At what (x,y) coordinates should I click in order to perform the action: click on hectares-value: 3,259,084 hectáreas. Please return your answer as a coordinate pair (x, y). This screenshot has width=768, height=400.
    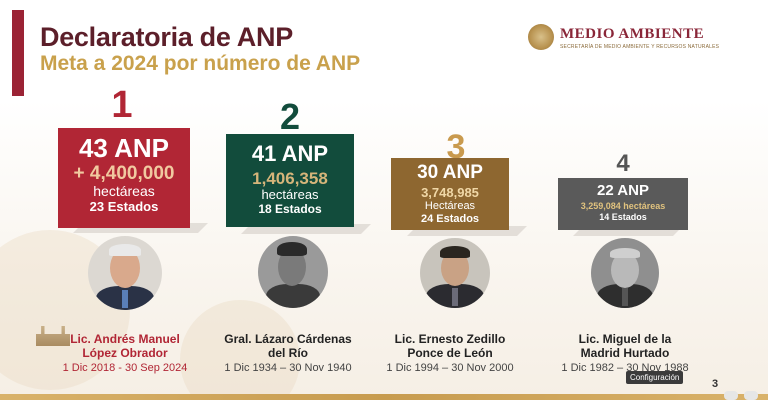
    Looking at the image, I should click on (623, 206).